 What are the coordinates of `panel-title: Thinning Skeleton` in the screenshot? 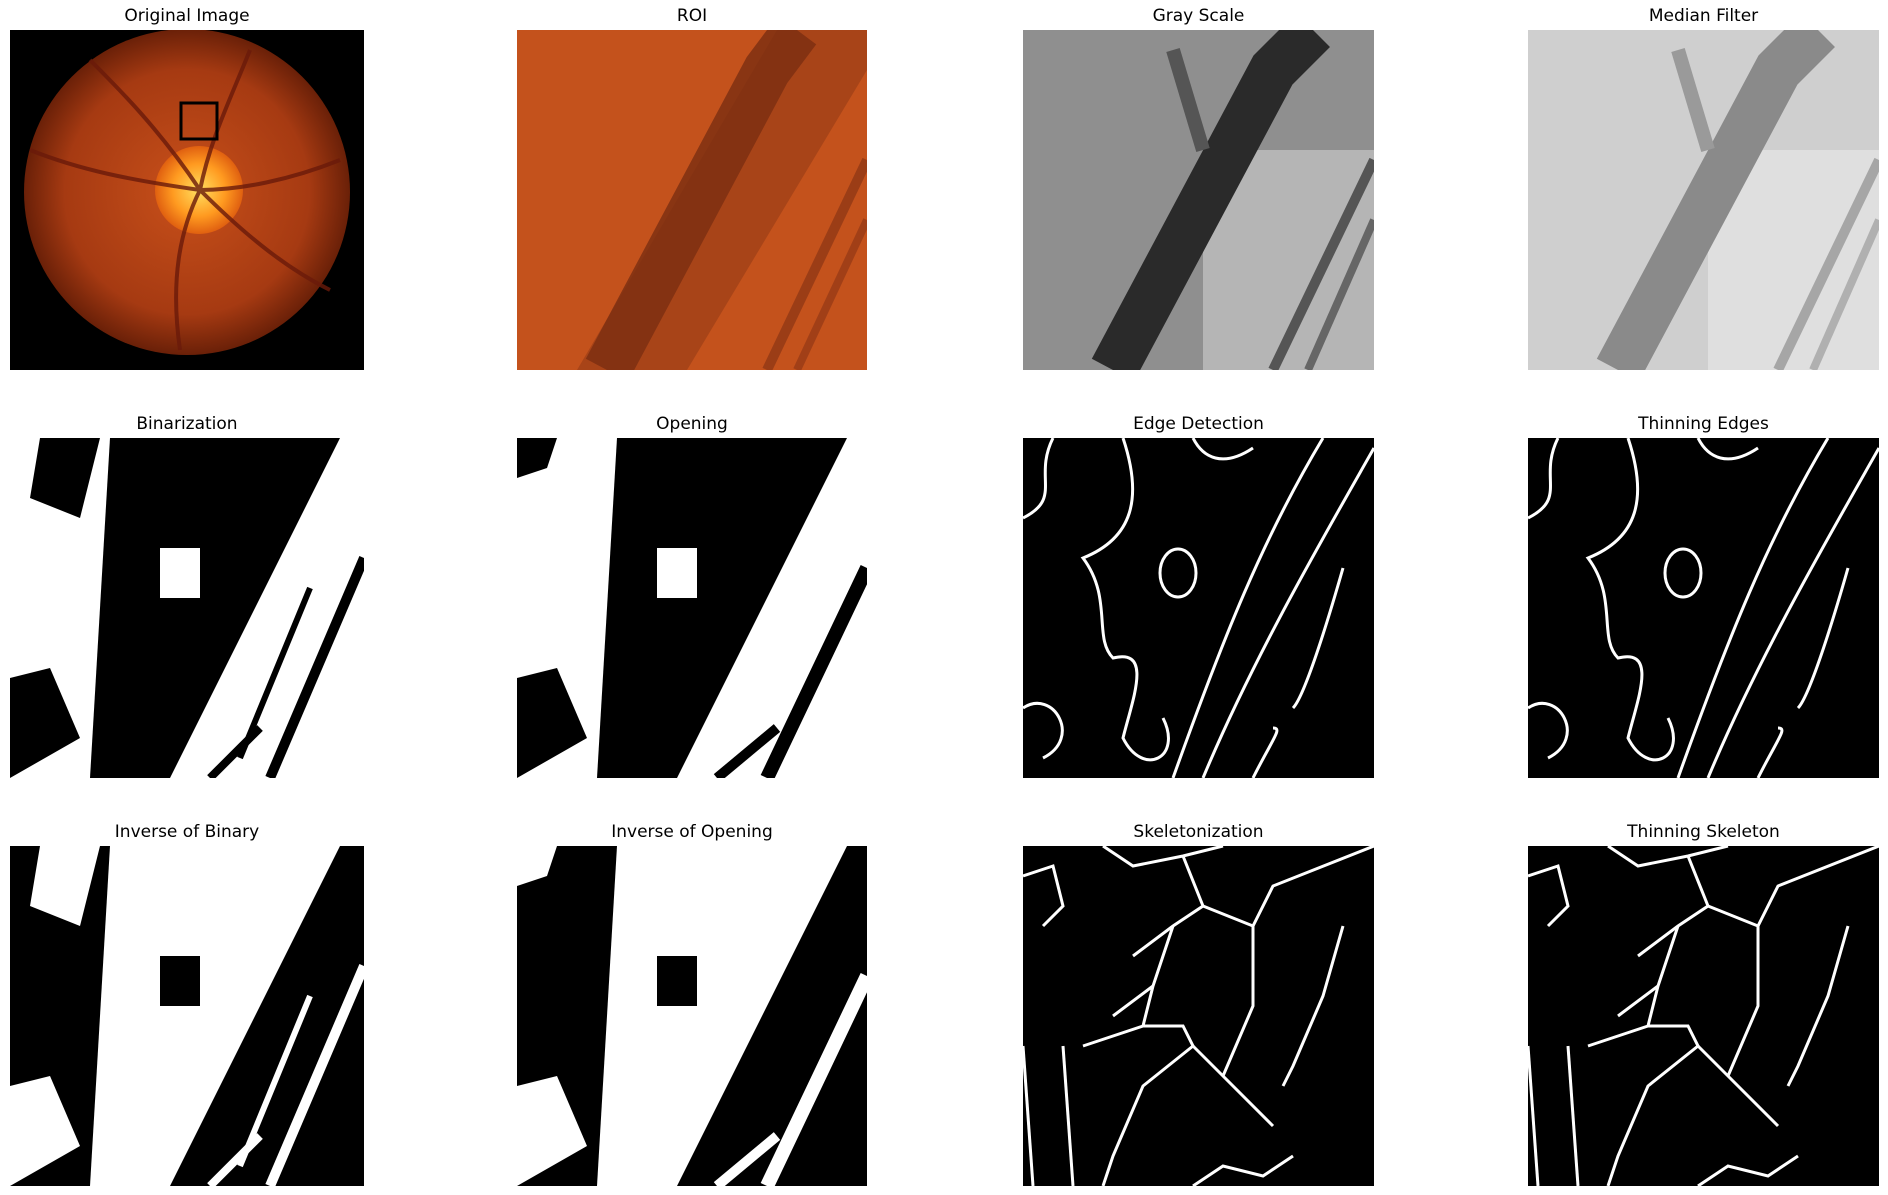 It's located at (1703, 832).